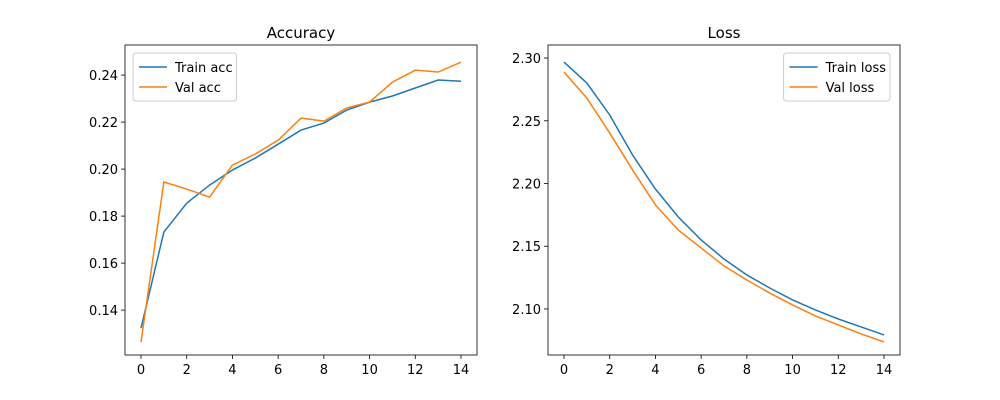 The width and height of the screenshot is (1000, 400). I want to click on y-tick-label: 2.30, so click(526, 59).